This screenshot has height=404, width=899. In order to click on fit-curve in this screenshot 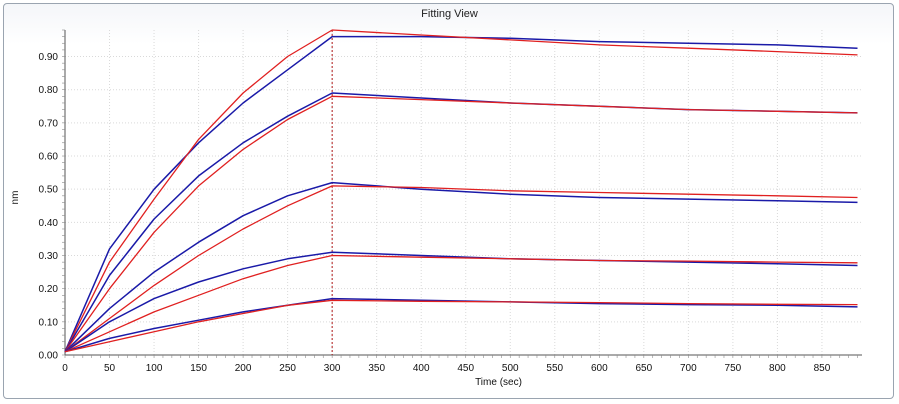, I will do `click(461, 326)`.